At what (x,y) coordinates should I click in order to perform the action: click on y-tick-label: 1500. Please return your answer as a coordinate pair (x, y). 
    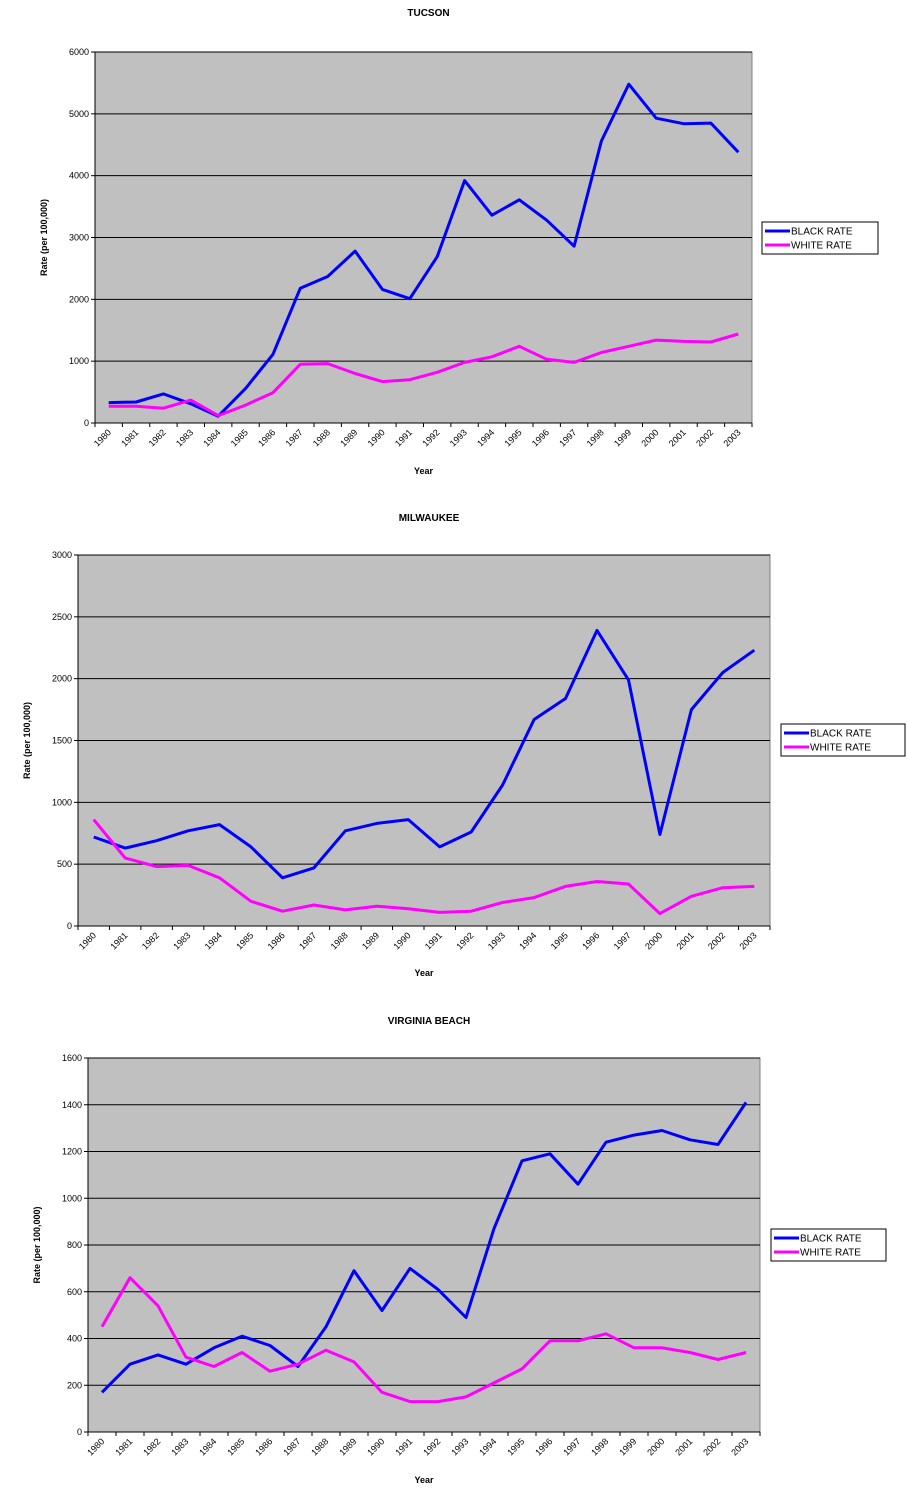
    Looking at the image, I should click on (62, 741).